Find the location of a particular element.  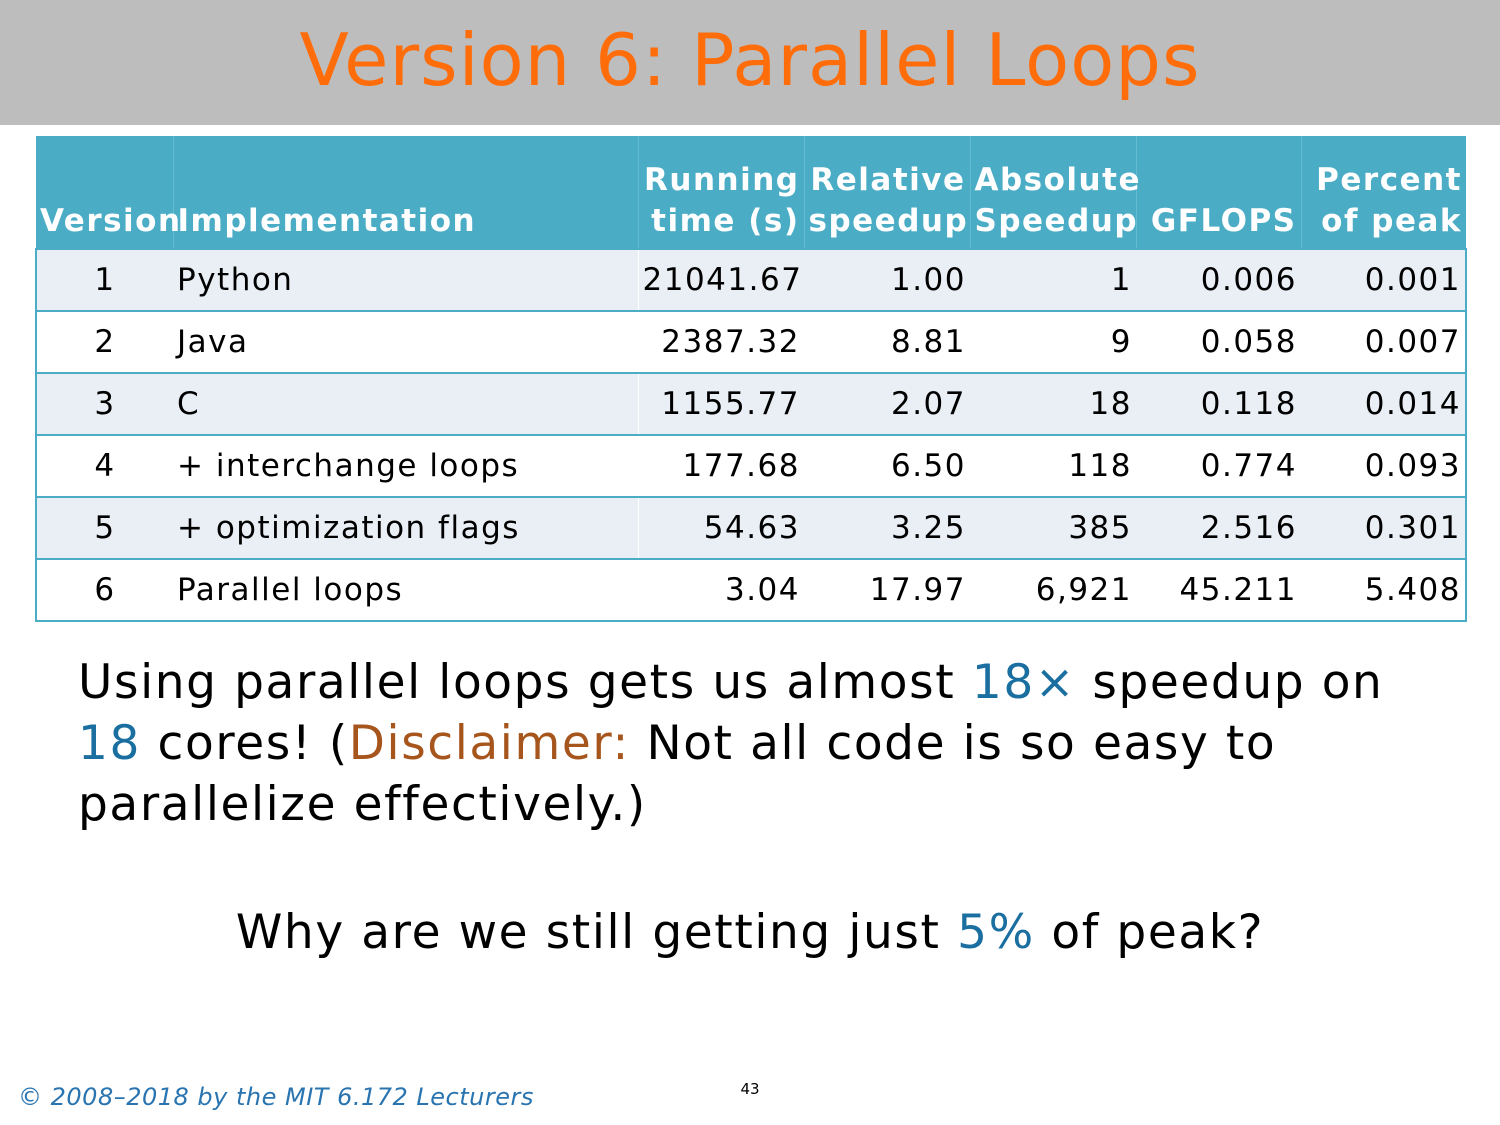

cell-version: 2 is located at coordinates (104, 341).